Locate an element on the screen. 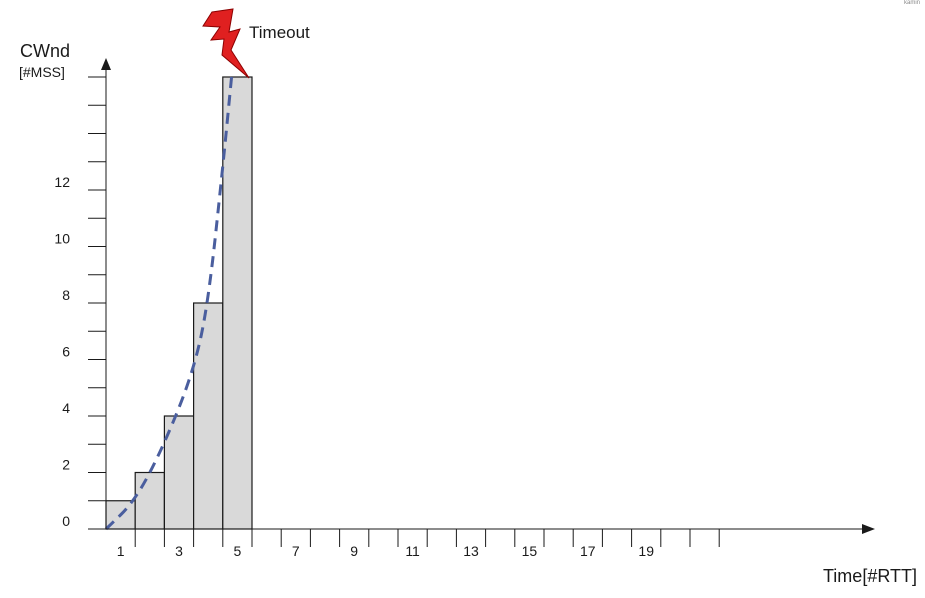 This screenshot has width=925, height=598. x-axis-title: Time[#RTT] is located at coordinates (870, 576).